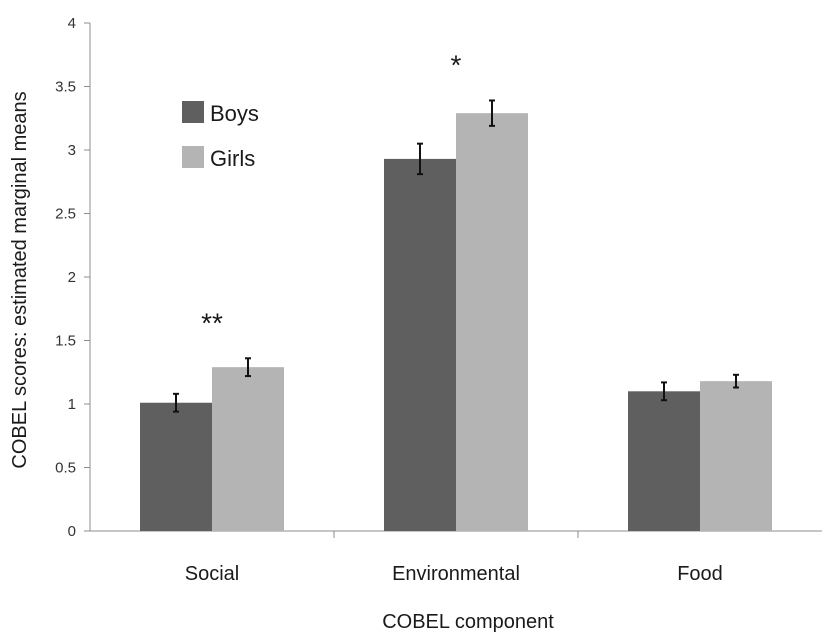  Describe the element at coordinates (234, 113) in the screenshot. I see `legend-label: Boys` at that location.